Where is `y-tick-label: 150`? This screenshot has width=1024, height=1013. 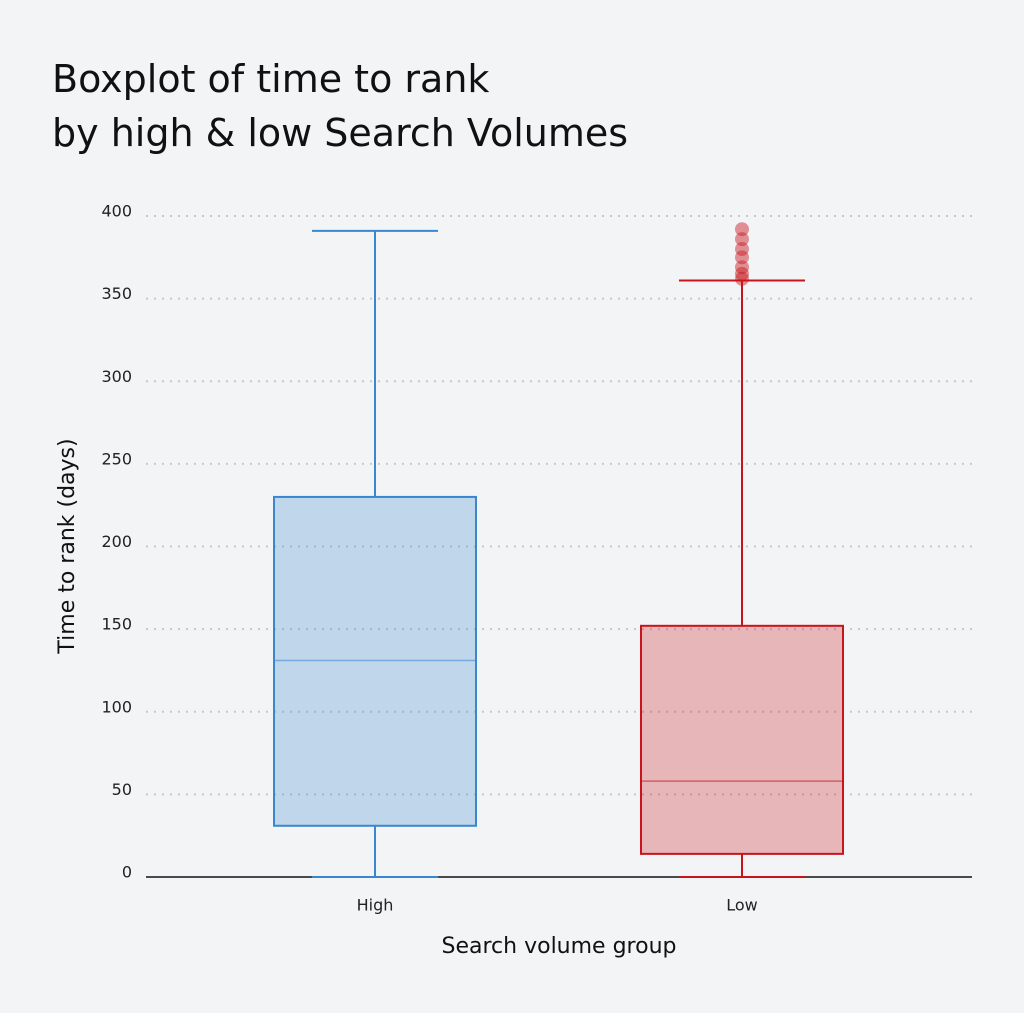 y-tick-label: 150 is located at coordinates (116, 624).